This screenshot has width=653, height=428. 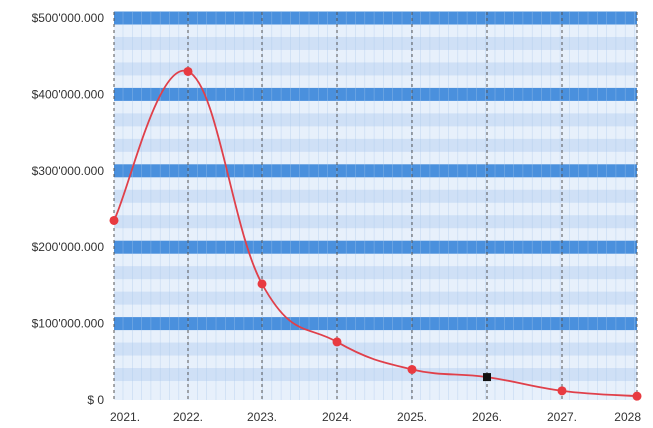 I want to click on y-tick-label: $500'000.000, so click(x=68, y=18).